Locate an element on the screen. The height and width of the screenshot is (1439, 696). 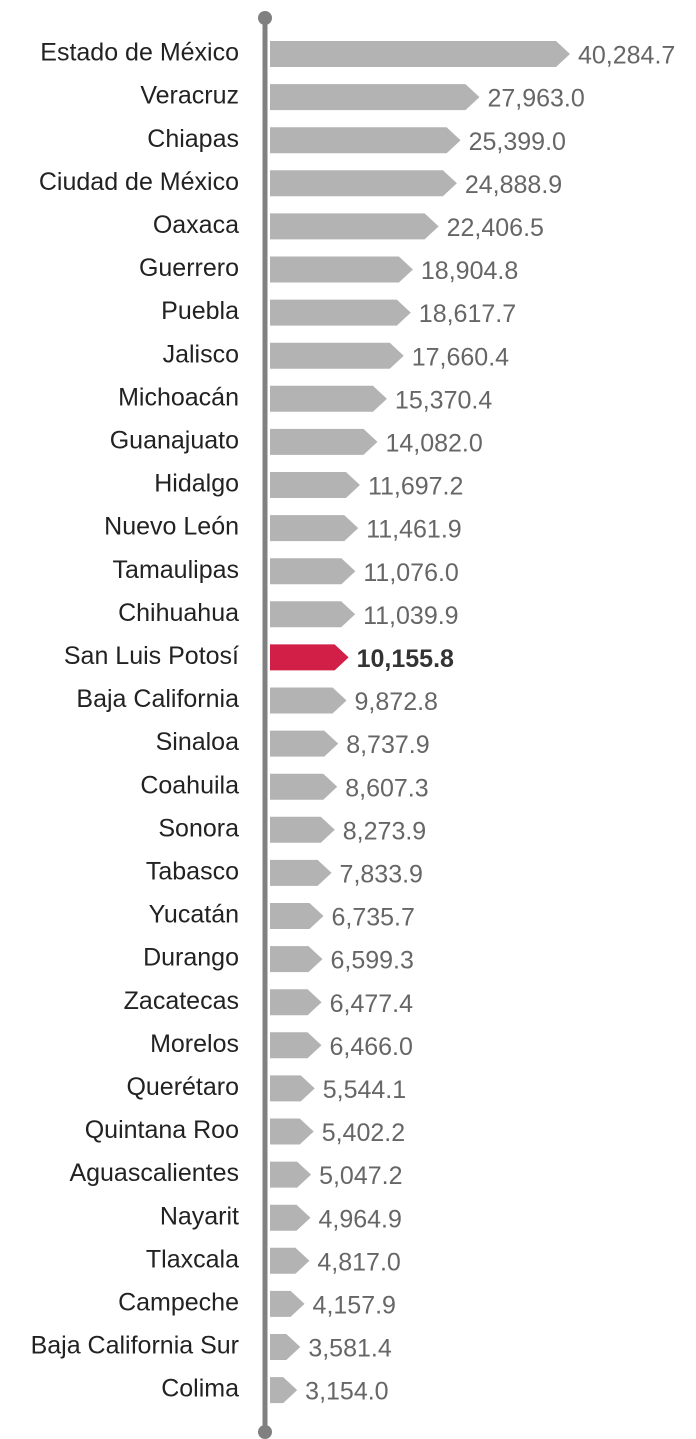
category-label: Quintana Roo is located at coordinates (162, 1130).